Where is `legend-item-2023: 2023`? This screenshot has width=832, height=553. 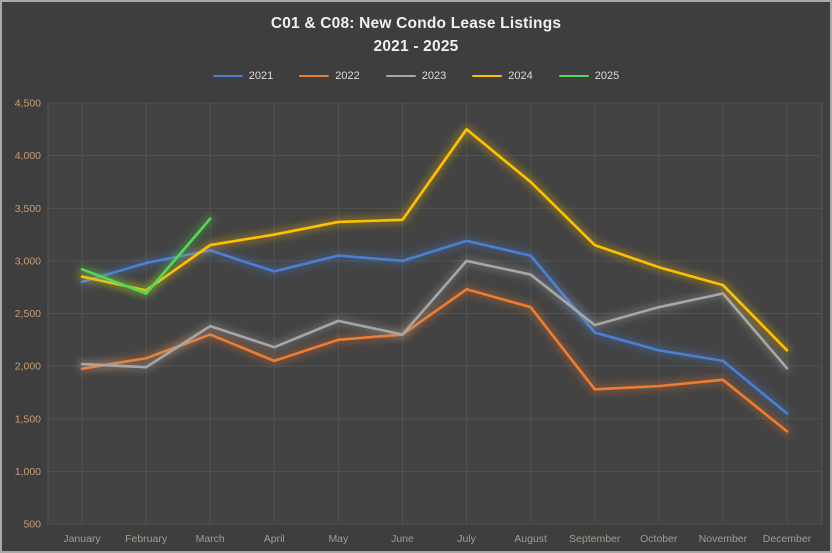
legend-item-2023: 2023 is located at coordinates (416, 76).